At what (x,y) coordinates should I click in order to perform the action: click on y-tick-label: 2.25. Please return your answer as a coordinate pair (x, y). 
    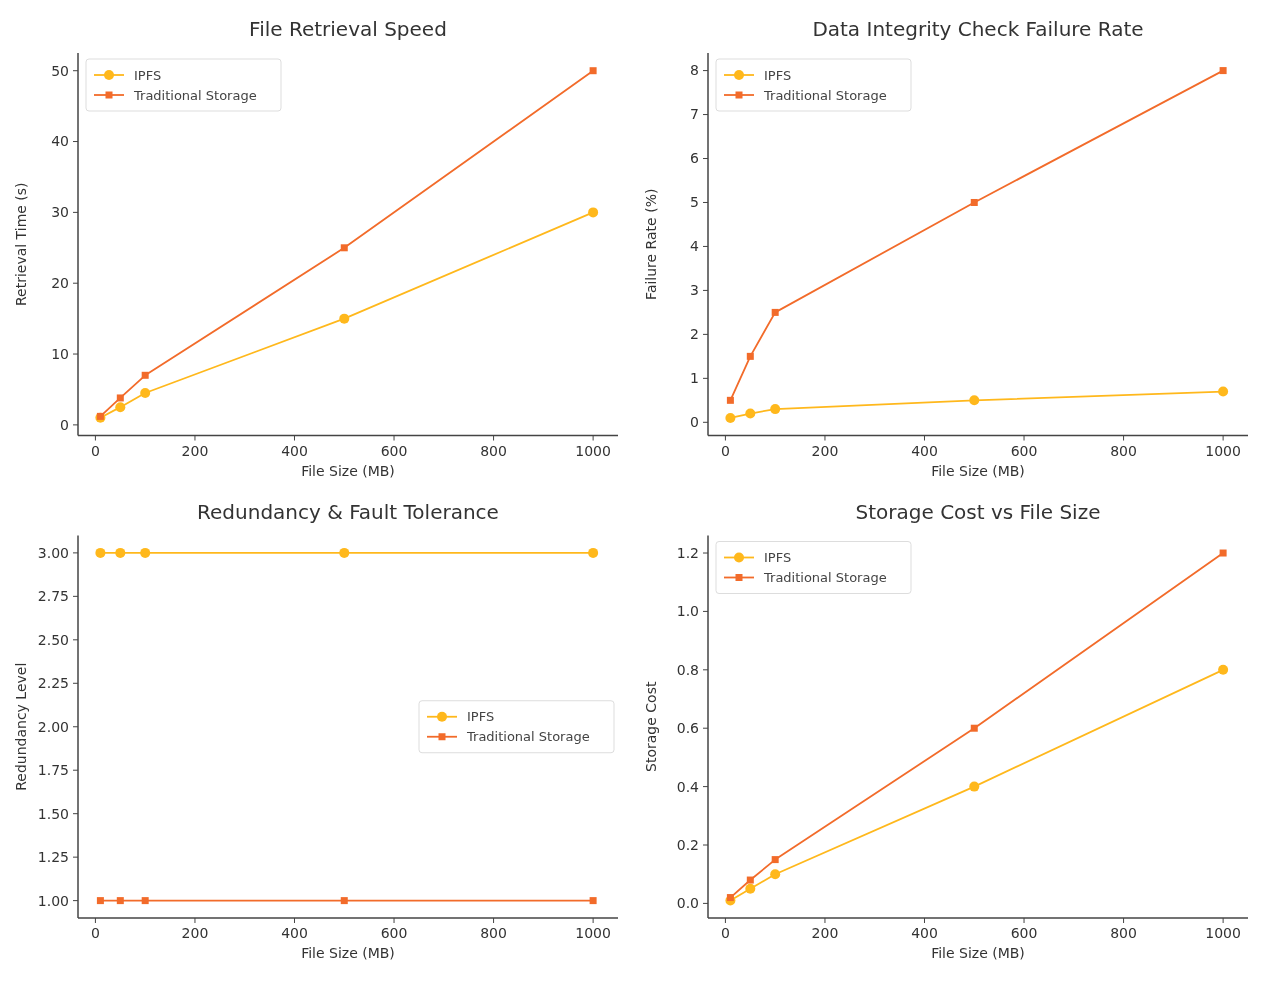
    Looking at the image, I should click on (53, 683).